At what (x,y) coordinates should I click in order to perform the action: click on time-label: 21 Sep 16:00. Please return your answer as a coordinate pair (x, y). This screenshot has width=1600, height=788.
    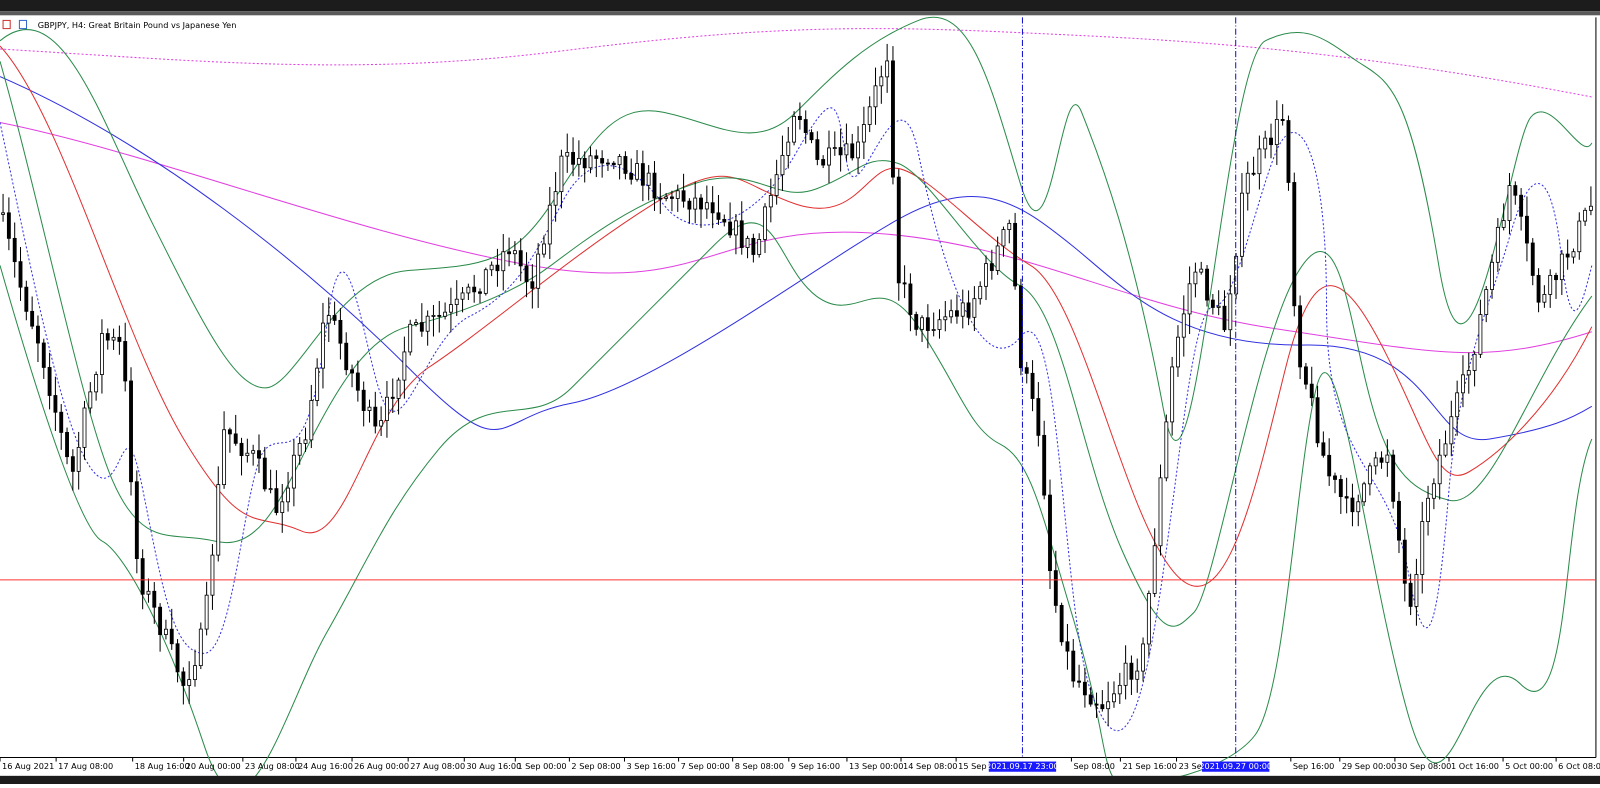
    Looking at the image, I should click on (1149, 766).